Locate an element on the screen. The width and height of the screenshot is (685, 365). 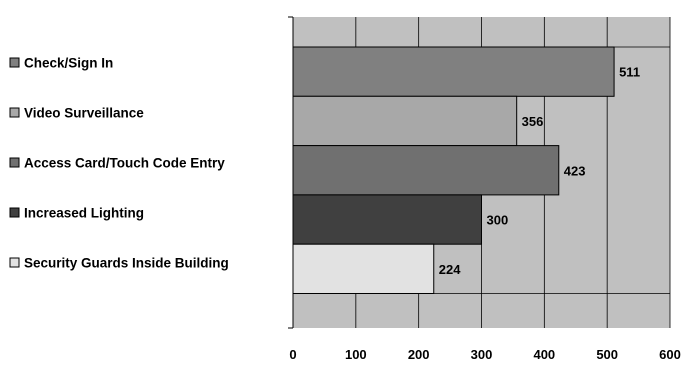
legend-label: Video Surveillance is located at coordinates (84, 113).